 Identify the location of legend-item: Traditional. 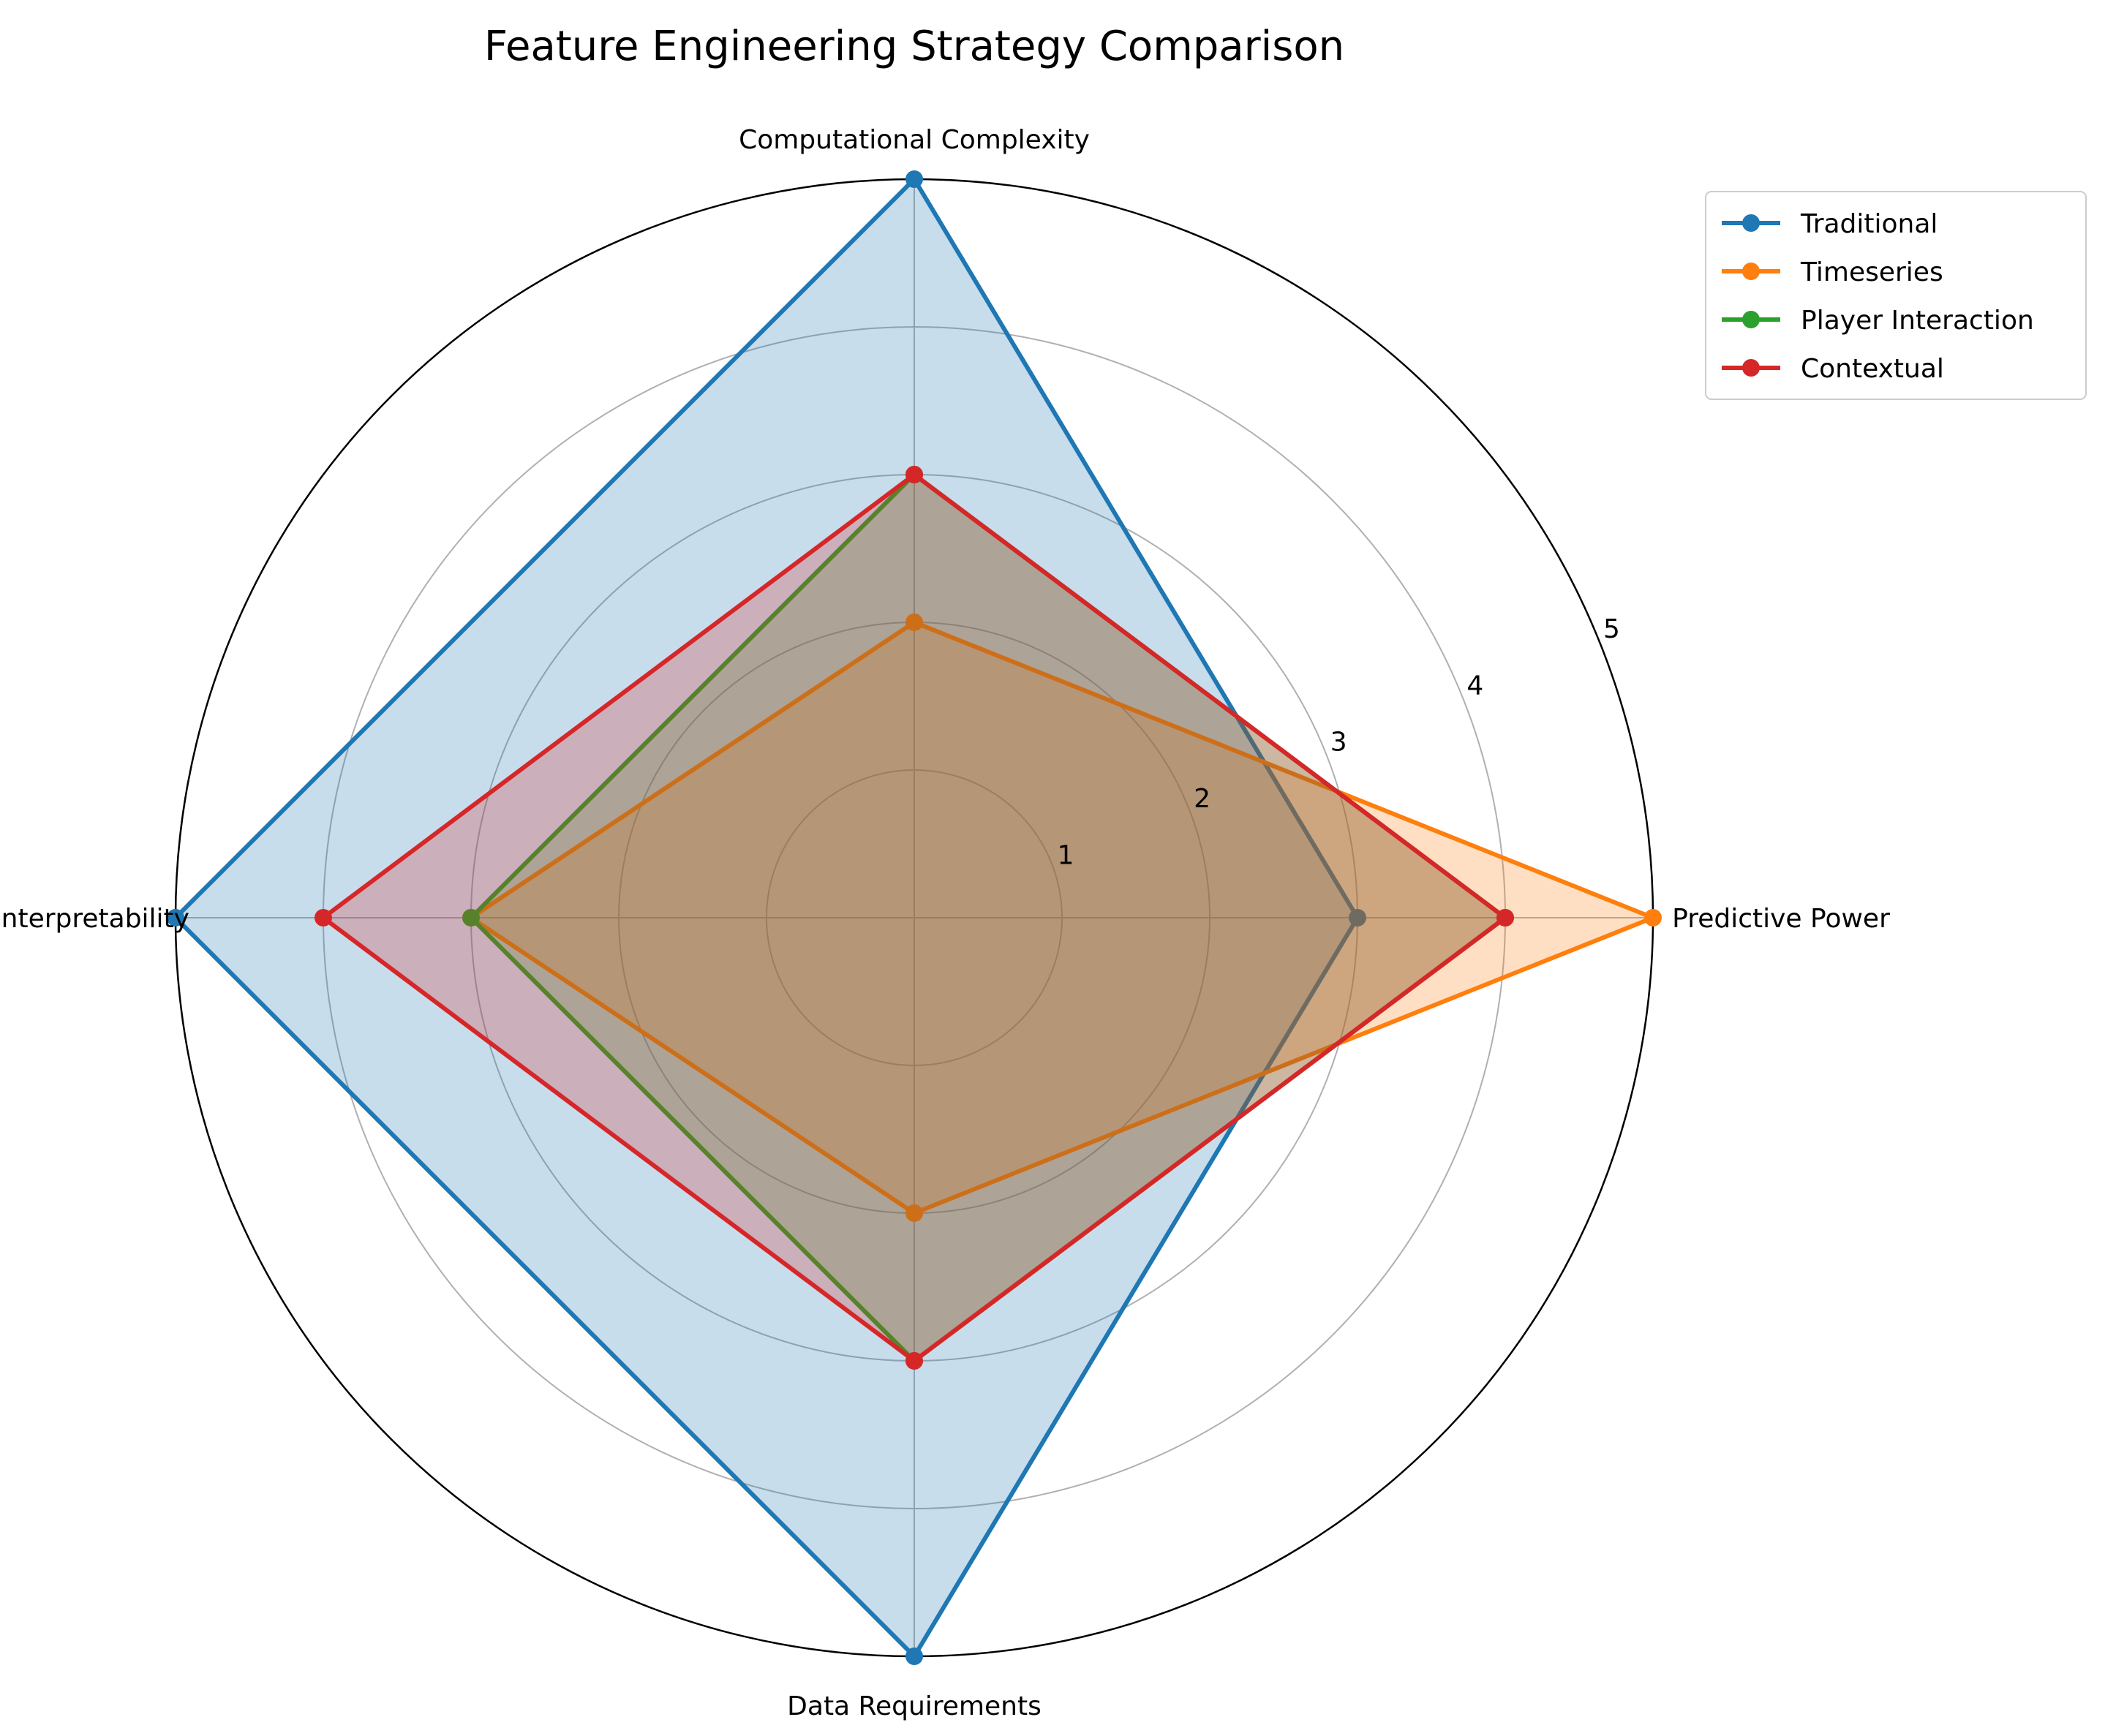
(1830, 224).